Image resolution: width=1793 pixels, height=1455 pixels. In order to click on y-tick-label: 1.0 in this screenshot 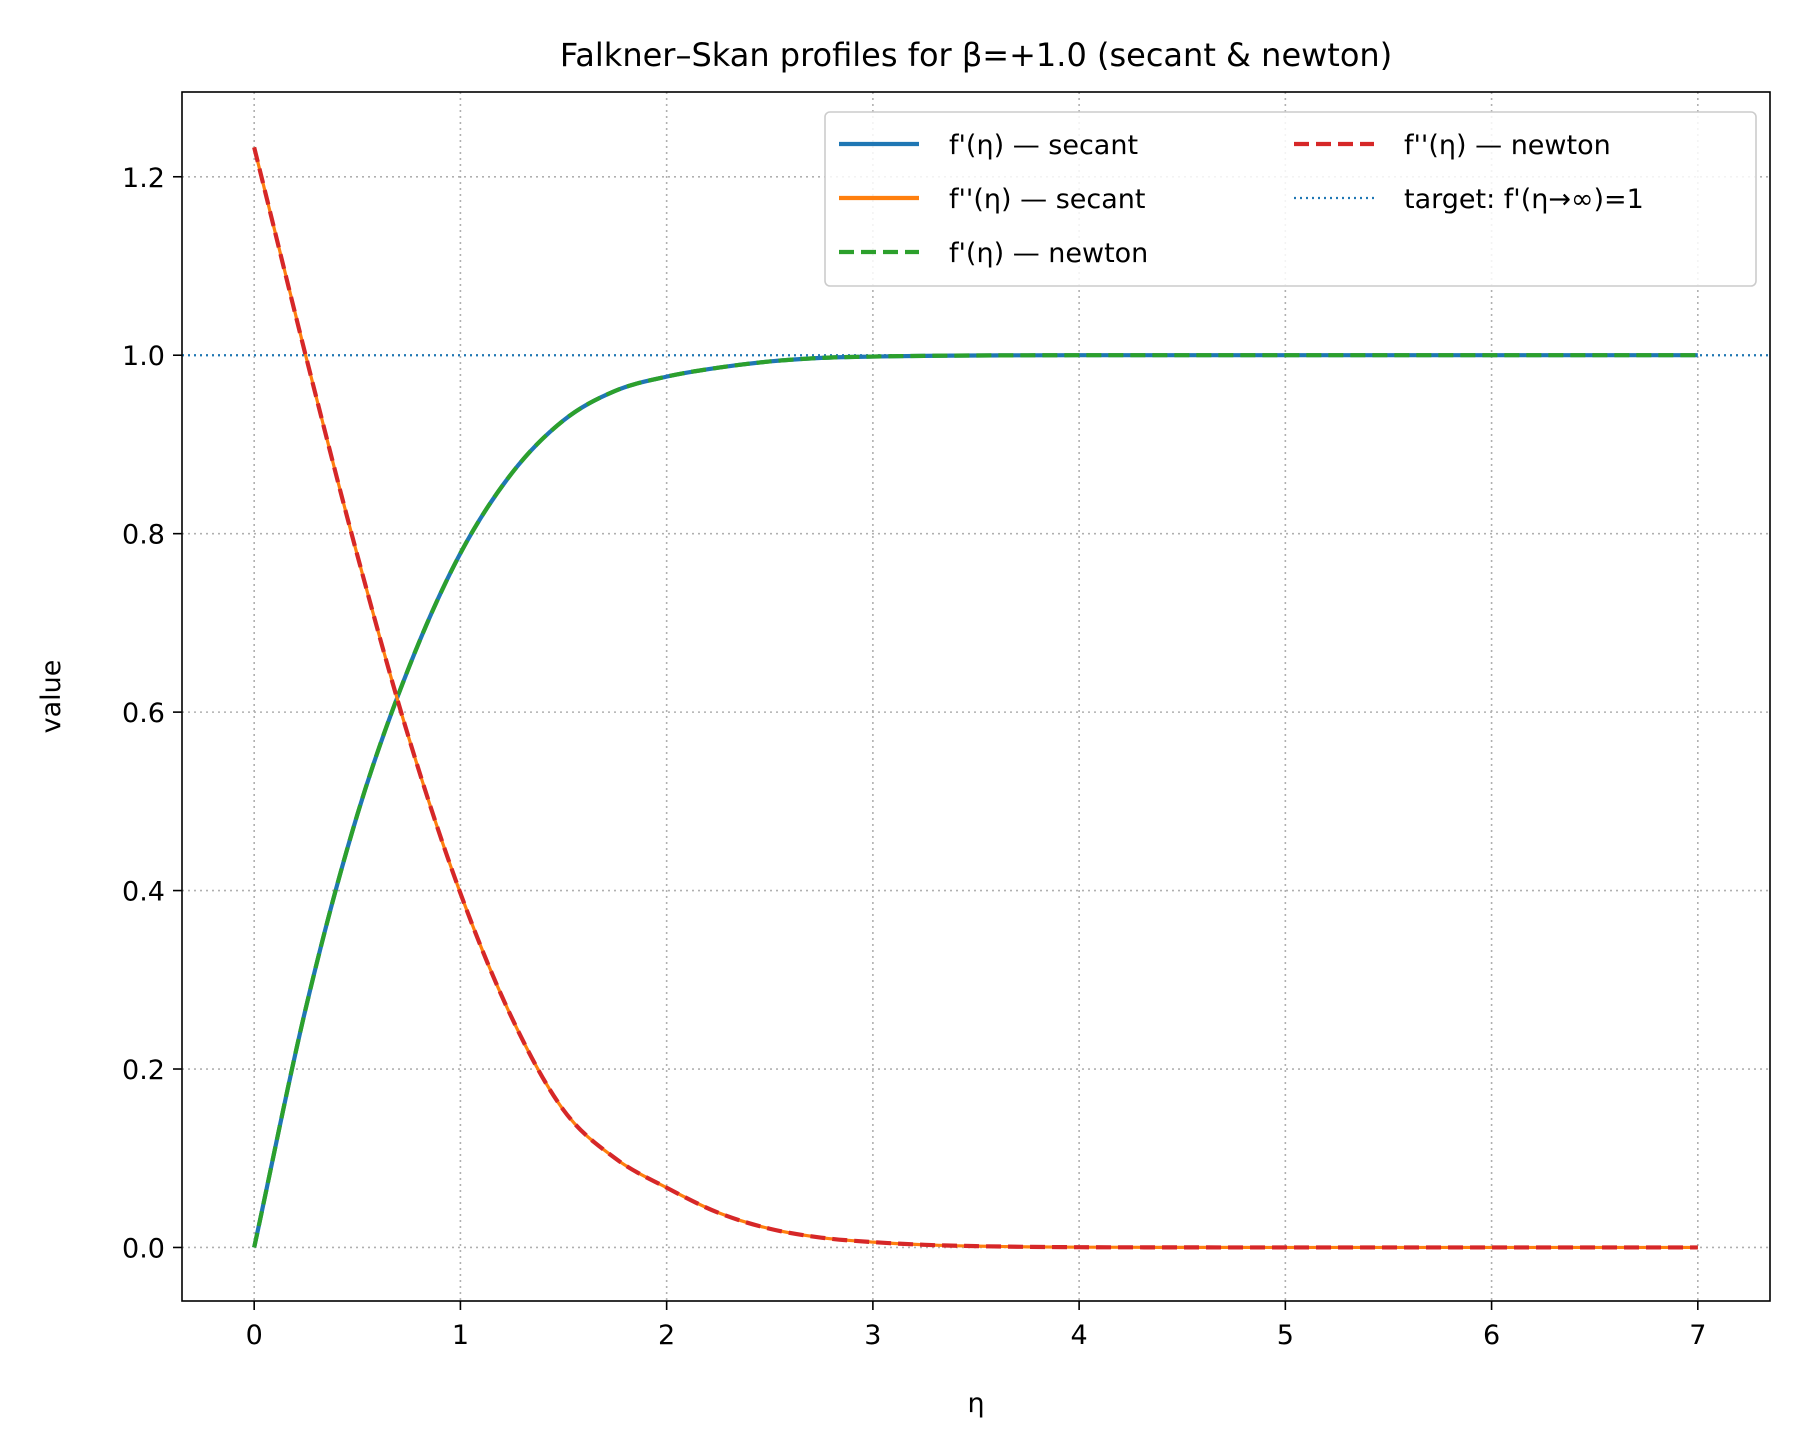, I will do `click(143, 356)`.